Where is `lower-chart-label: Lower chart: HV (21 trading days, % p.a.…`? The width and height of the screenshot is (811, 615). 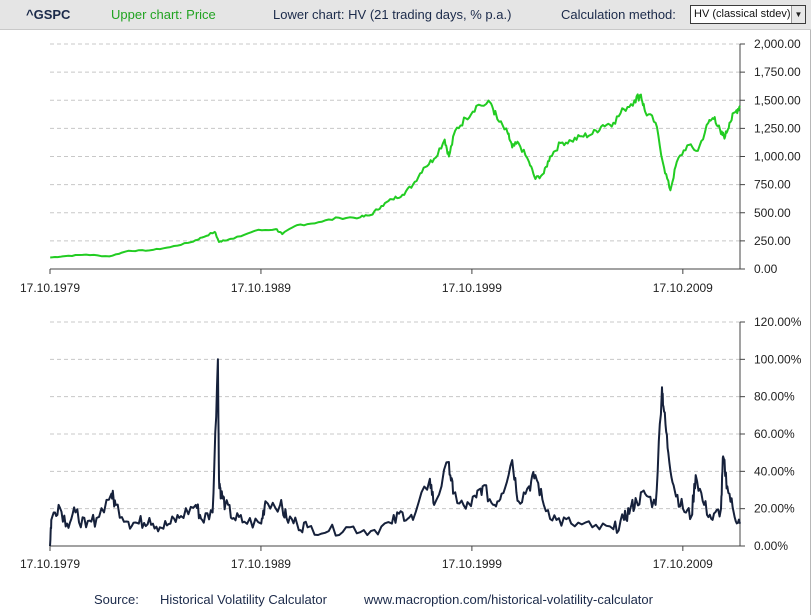
lower-chart-label: Lower chart: HV (21 trading days, % p.a.… is located at coordinates (392, 14).